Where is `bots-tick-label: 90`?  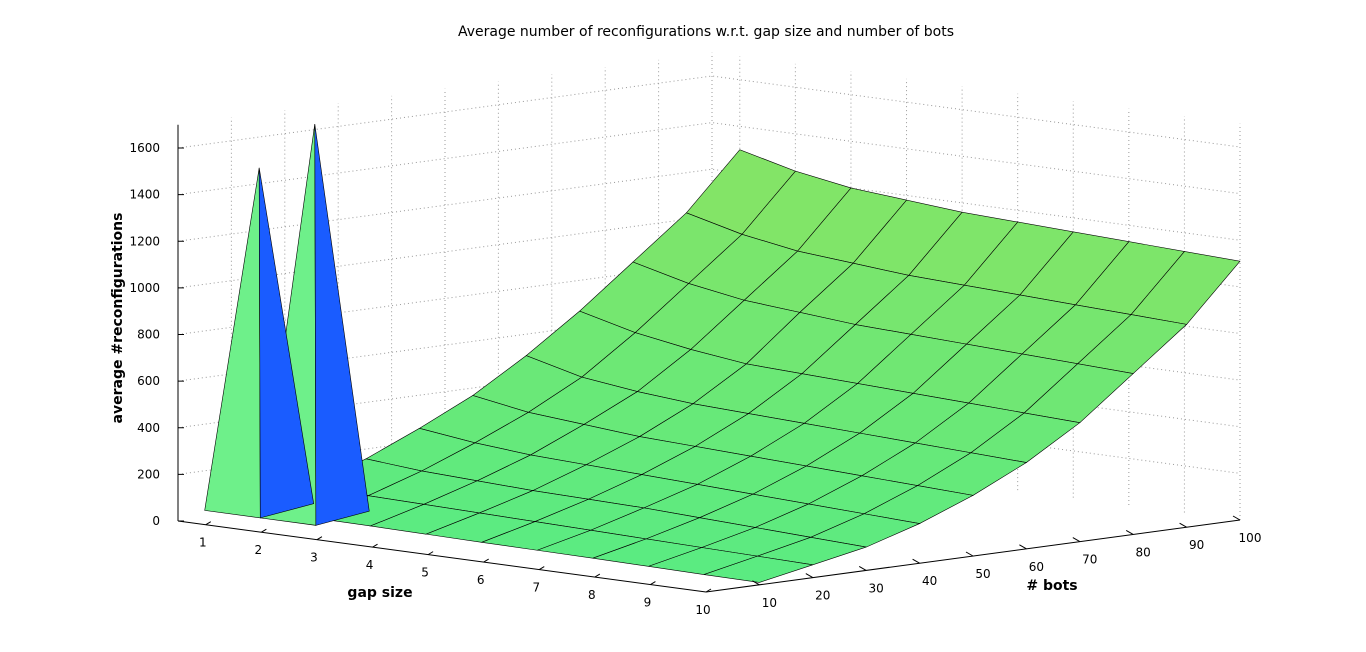 bots-tick-label: 90 is located at coordinates (1196, 545).